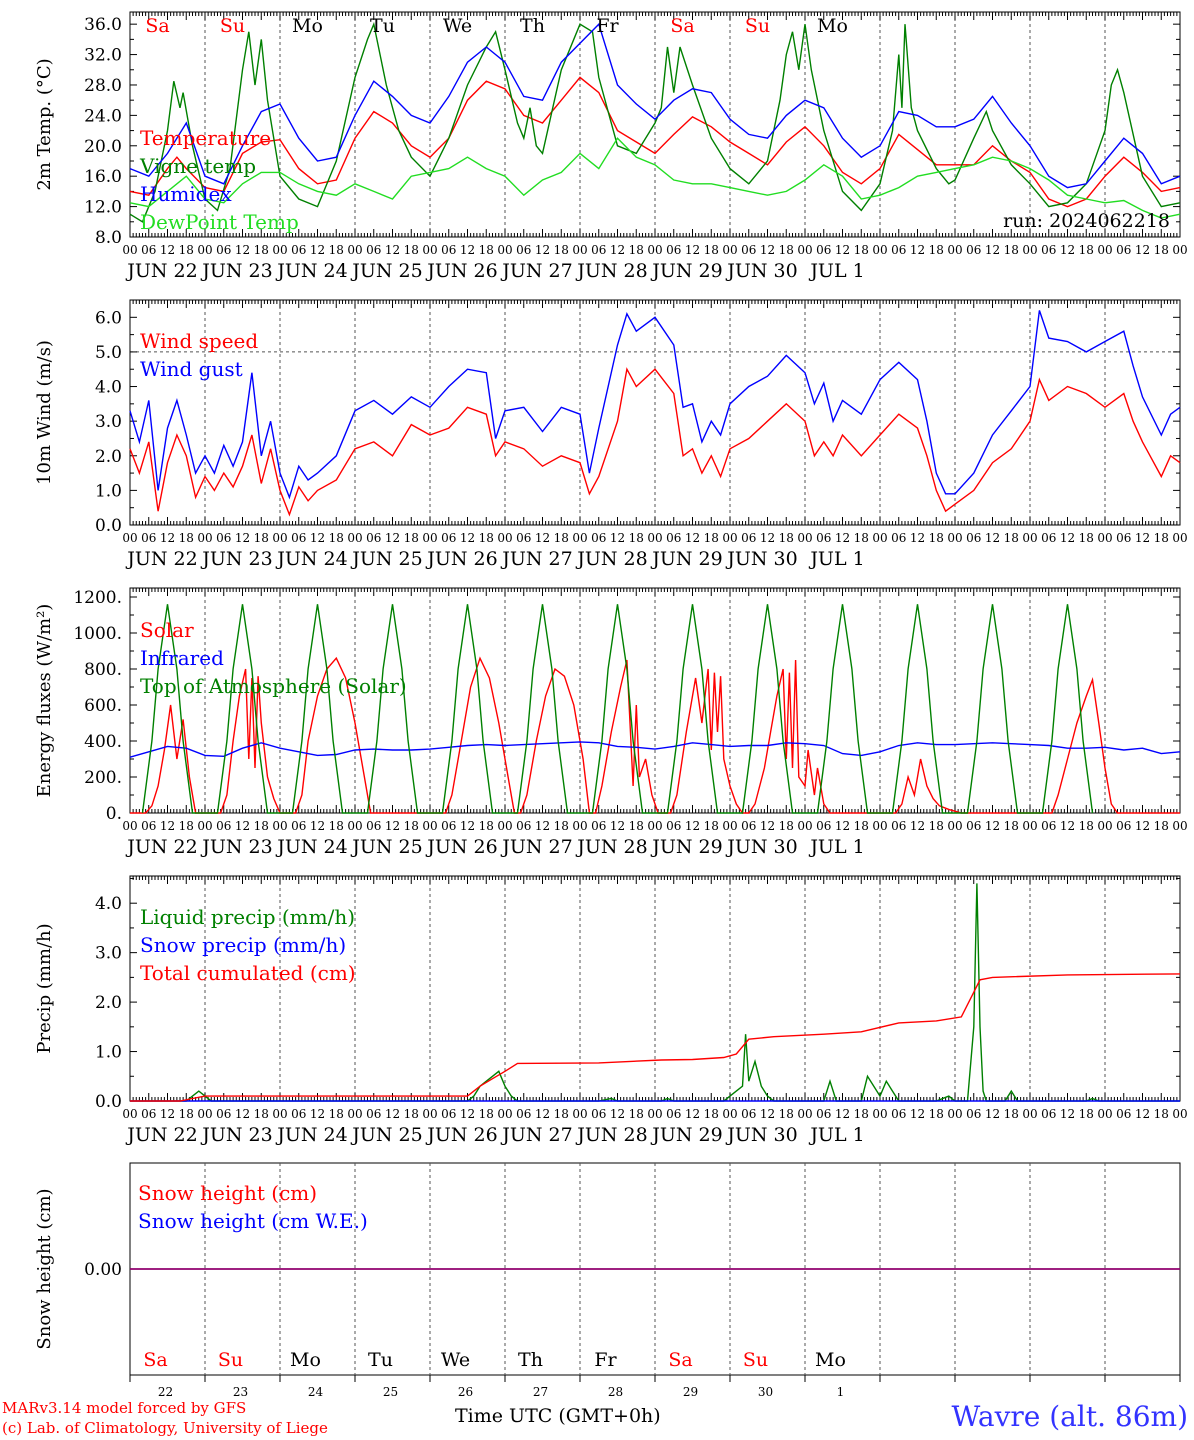 The width and height of the screenshot is (1194, 1440). I want to click on date-label: JUN 30, so click(761, 1135).